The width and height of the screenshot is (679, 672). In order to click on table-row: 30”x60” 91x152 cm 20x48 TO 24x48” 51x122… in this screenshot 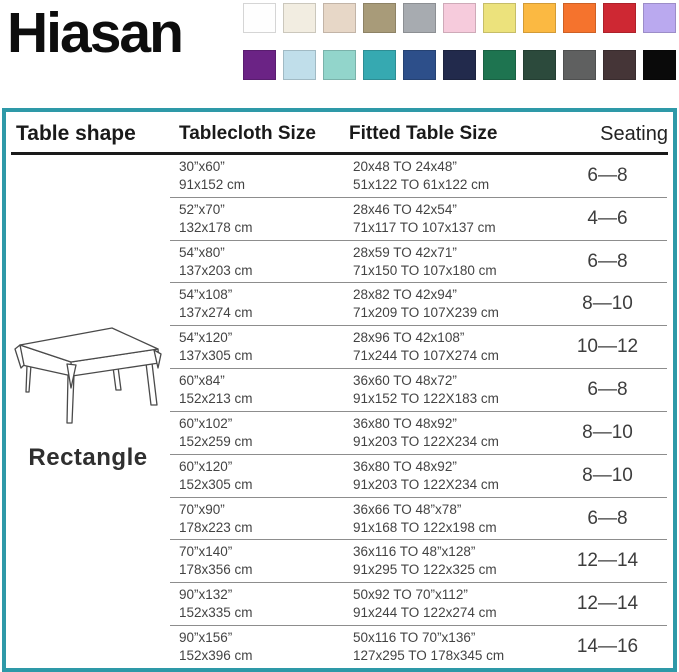, I will do `click(418, 176)`.